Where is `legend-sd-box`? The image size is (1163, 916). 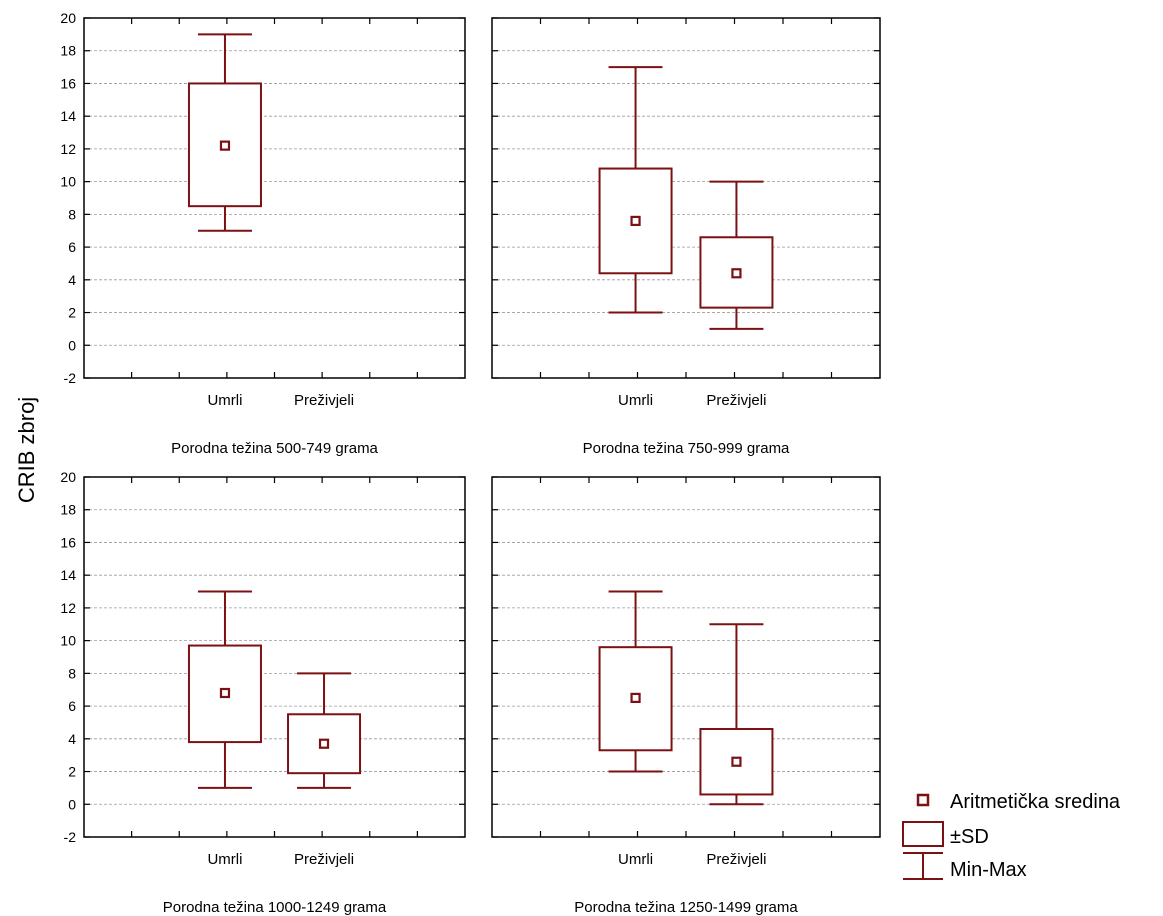
legend-sd-box is located at coordinates (923, 834).